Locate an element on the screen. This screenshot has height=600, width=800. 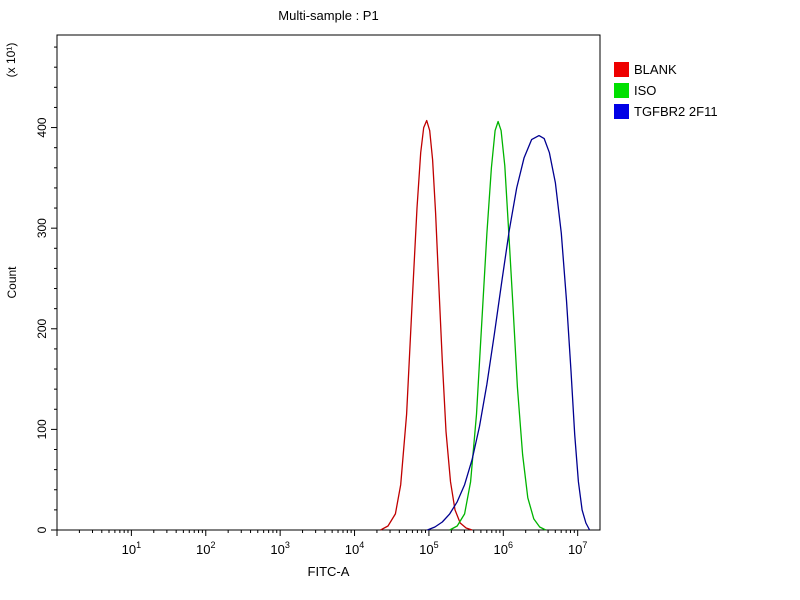
series-curve-blank is located at coordinates (426, 325).